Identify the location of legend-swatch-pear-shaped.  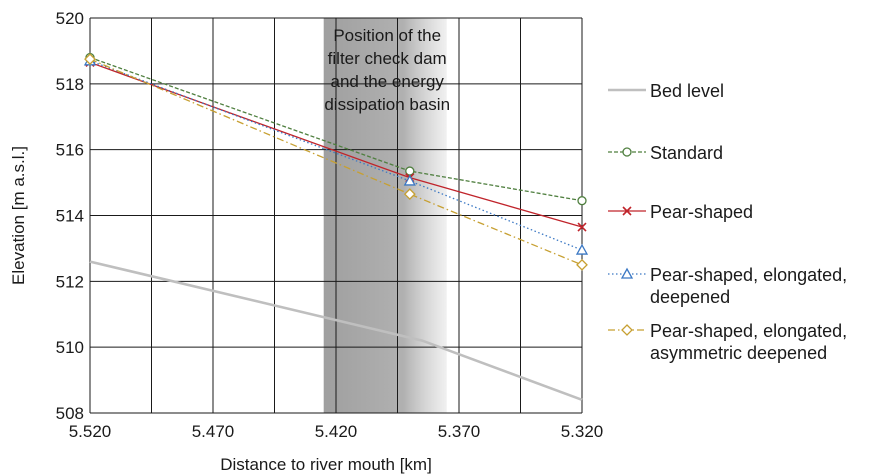
(627, 211).